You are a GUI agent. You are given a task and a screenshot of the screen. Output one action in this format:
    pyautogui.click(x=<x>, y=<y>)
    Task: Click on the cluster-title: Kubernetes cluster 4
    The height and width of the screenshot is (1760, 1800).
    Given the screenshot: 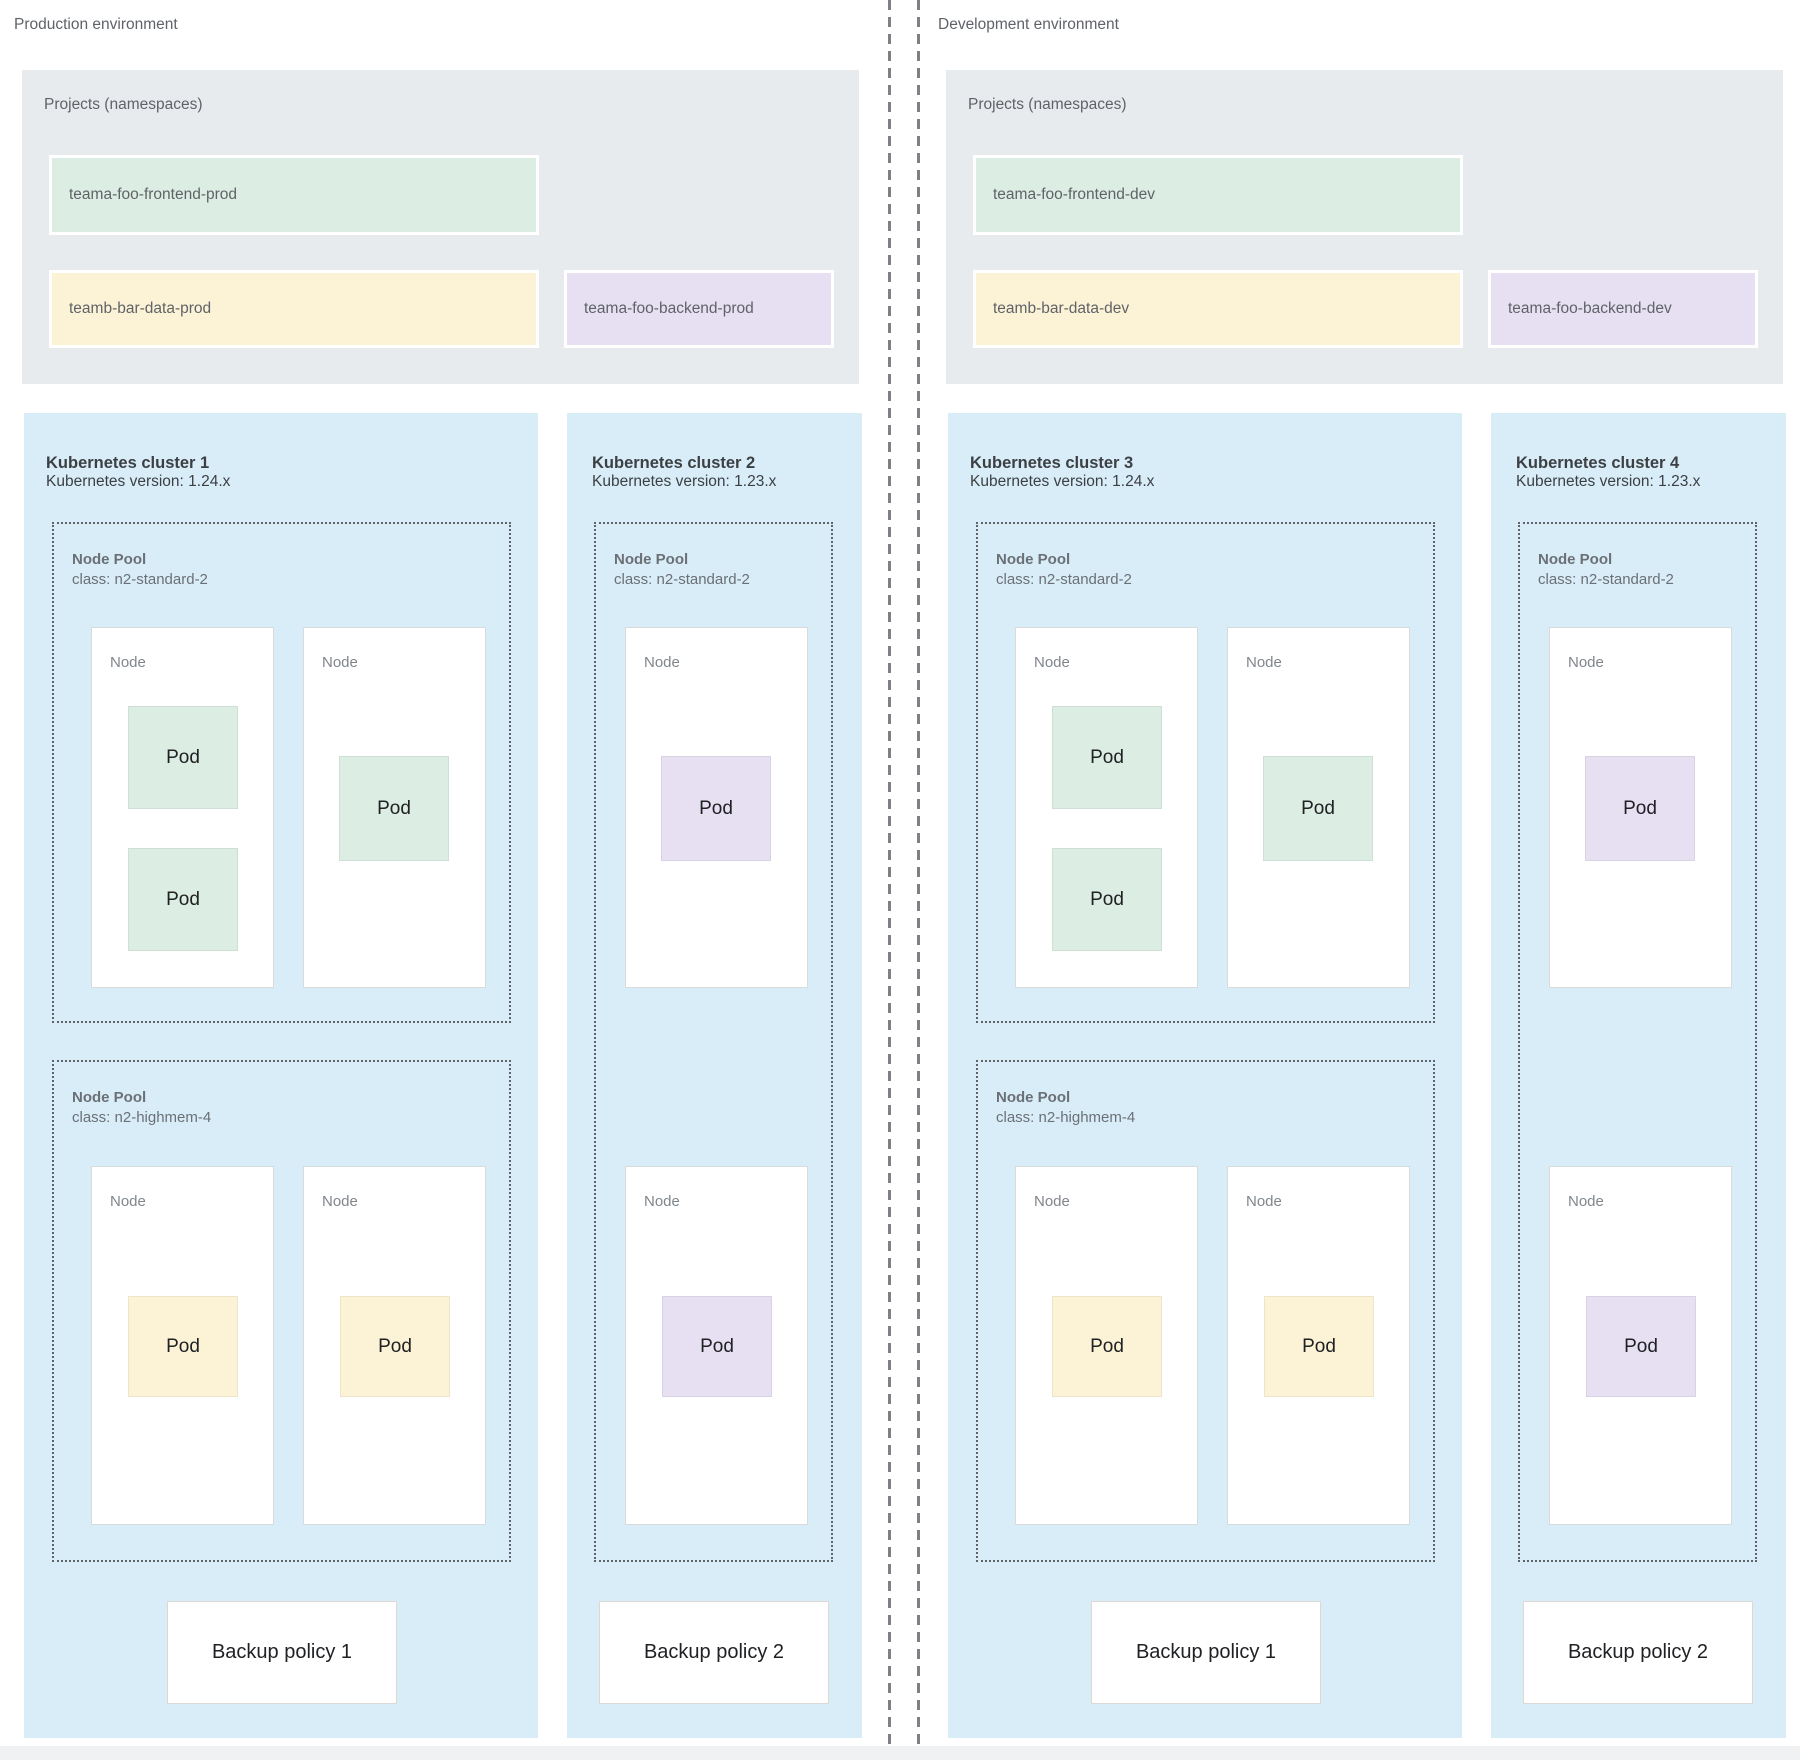 What is the action you would take?
    pyautogui.click(x=1598, y=463)
    